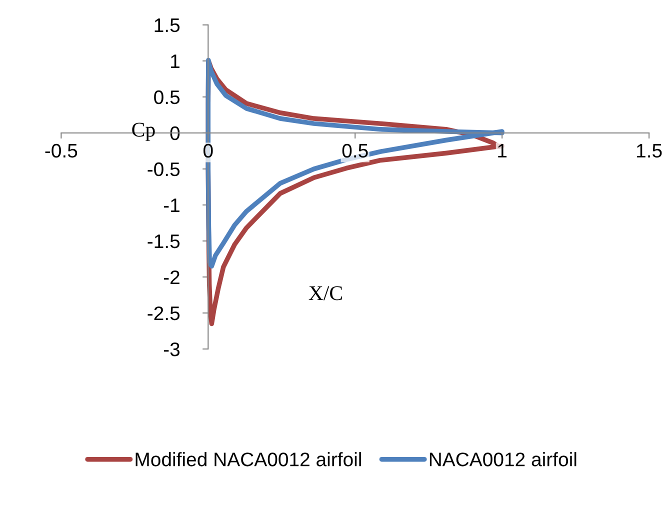  I want to click on y-tick-label: 1.5, so click(167, 25).